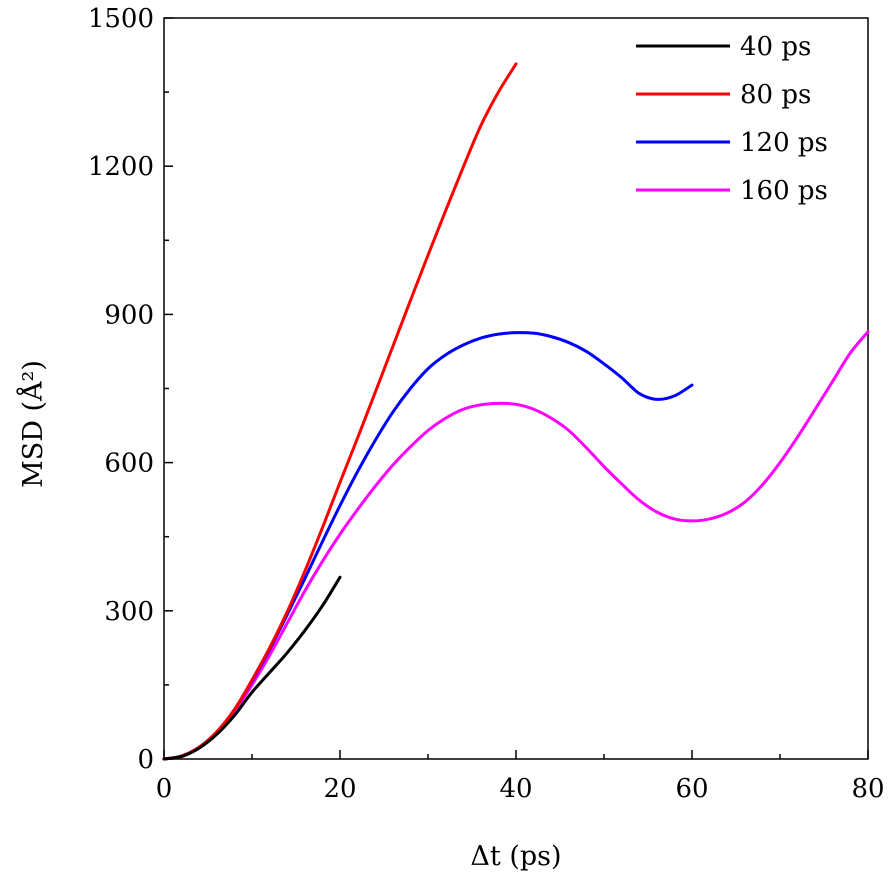  What do you see at coordinates (32, 424) in the screenshot?
I see `y-axis-label: MSD (Å²)` at bounding box center [32, 424].